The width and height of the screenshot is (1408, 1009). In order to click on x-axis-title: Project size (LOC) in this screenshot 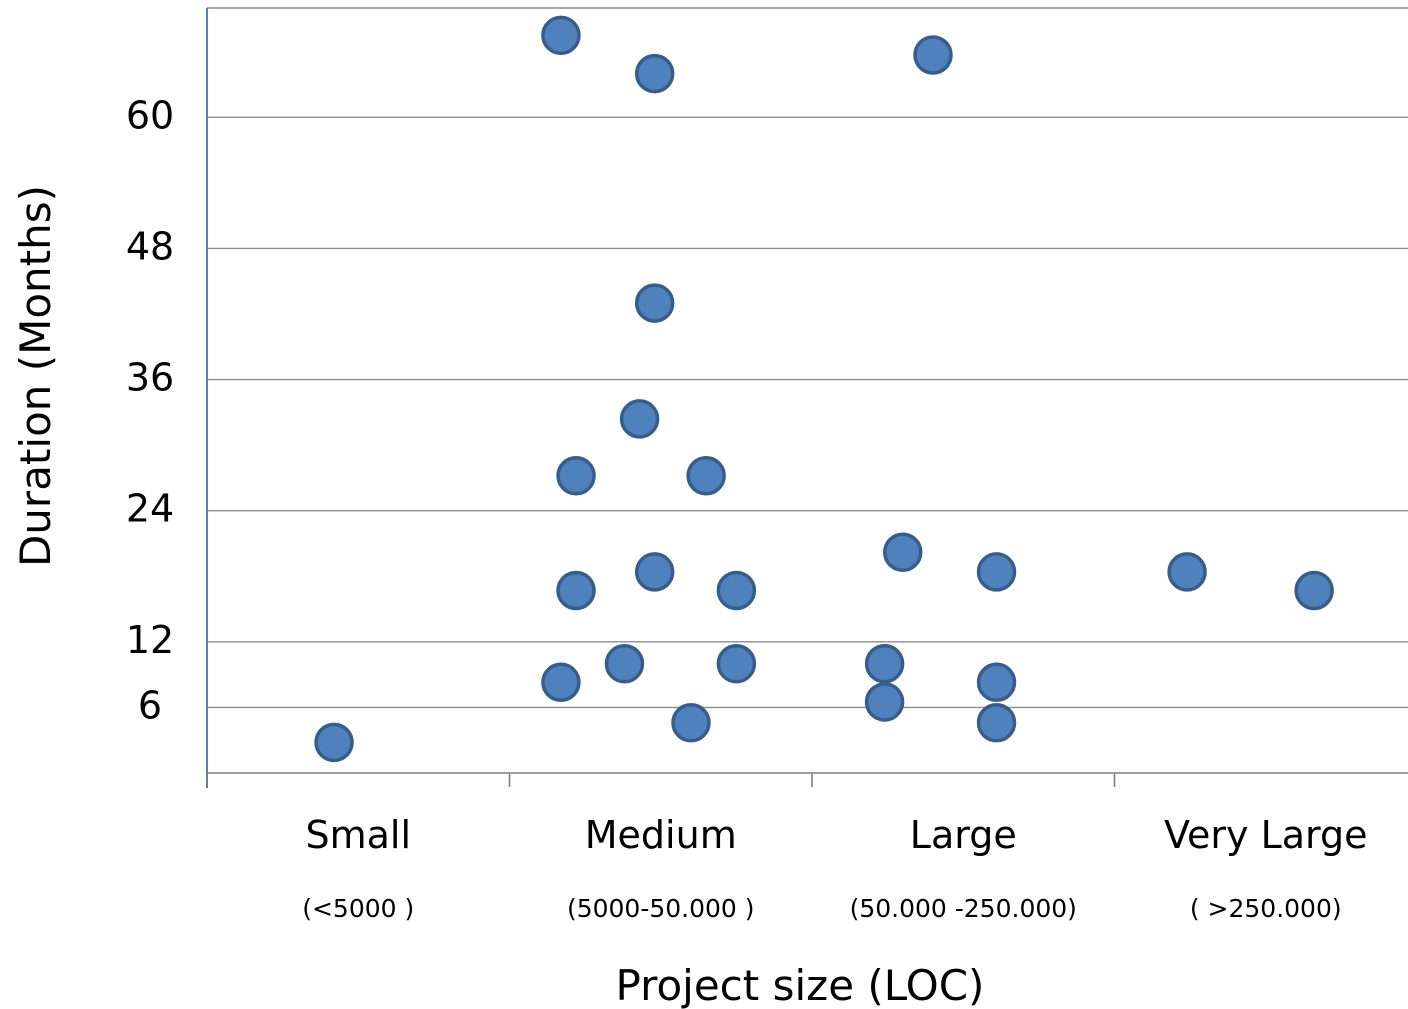, I will do `click(800, 985)`.